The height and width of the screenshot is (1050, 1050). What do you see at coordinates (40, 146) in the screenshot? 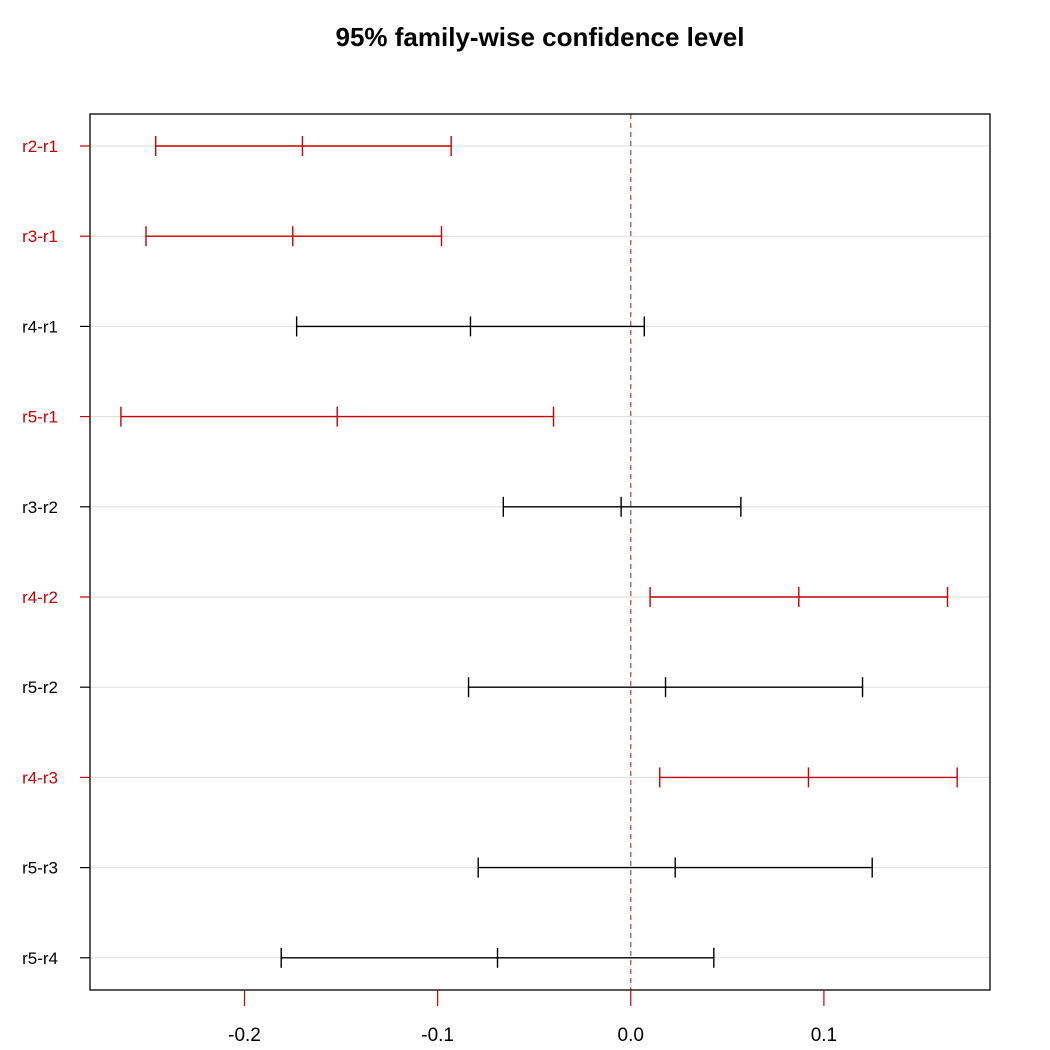
I see `y-tick-label: r2-r1` at bounding box center [40, 146].